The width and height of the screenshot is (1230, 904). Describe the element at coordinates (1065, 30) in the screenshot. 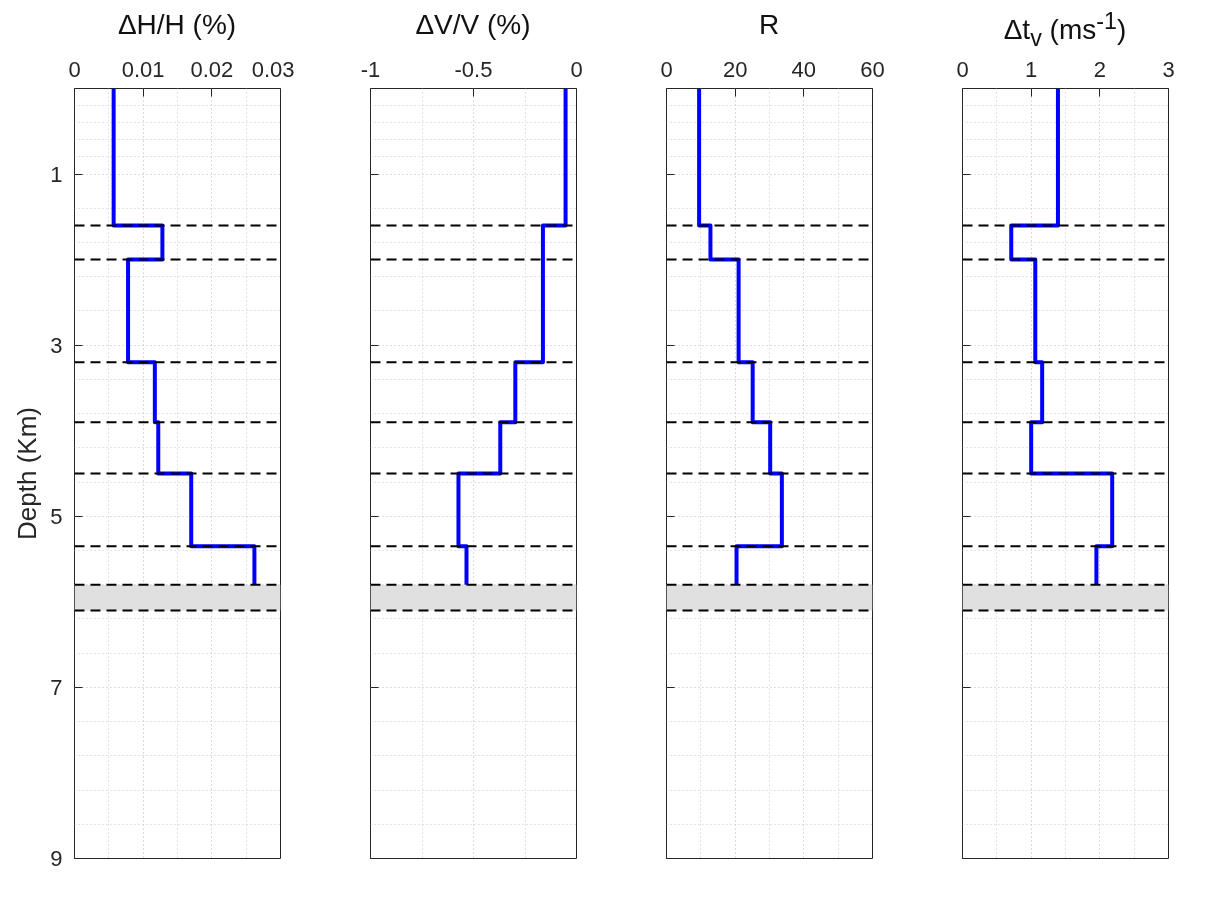

I see `chart-title: Δt$_{v}$ (ms$^{-1}$)` at that location.